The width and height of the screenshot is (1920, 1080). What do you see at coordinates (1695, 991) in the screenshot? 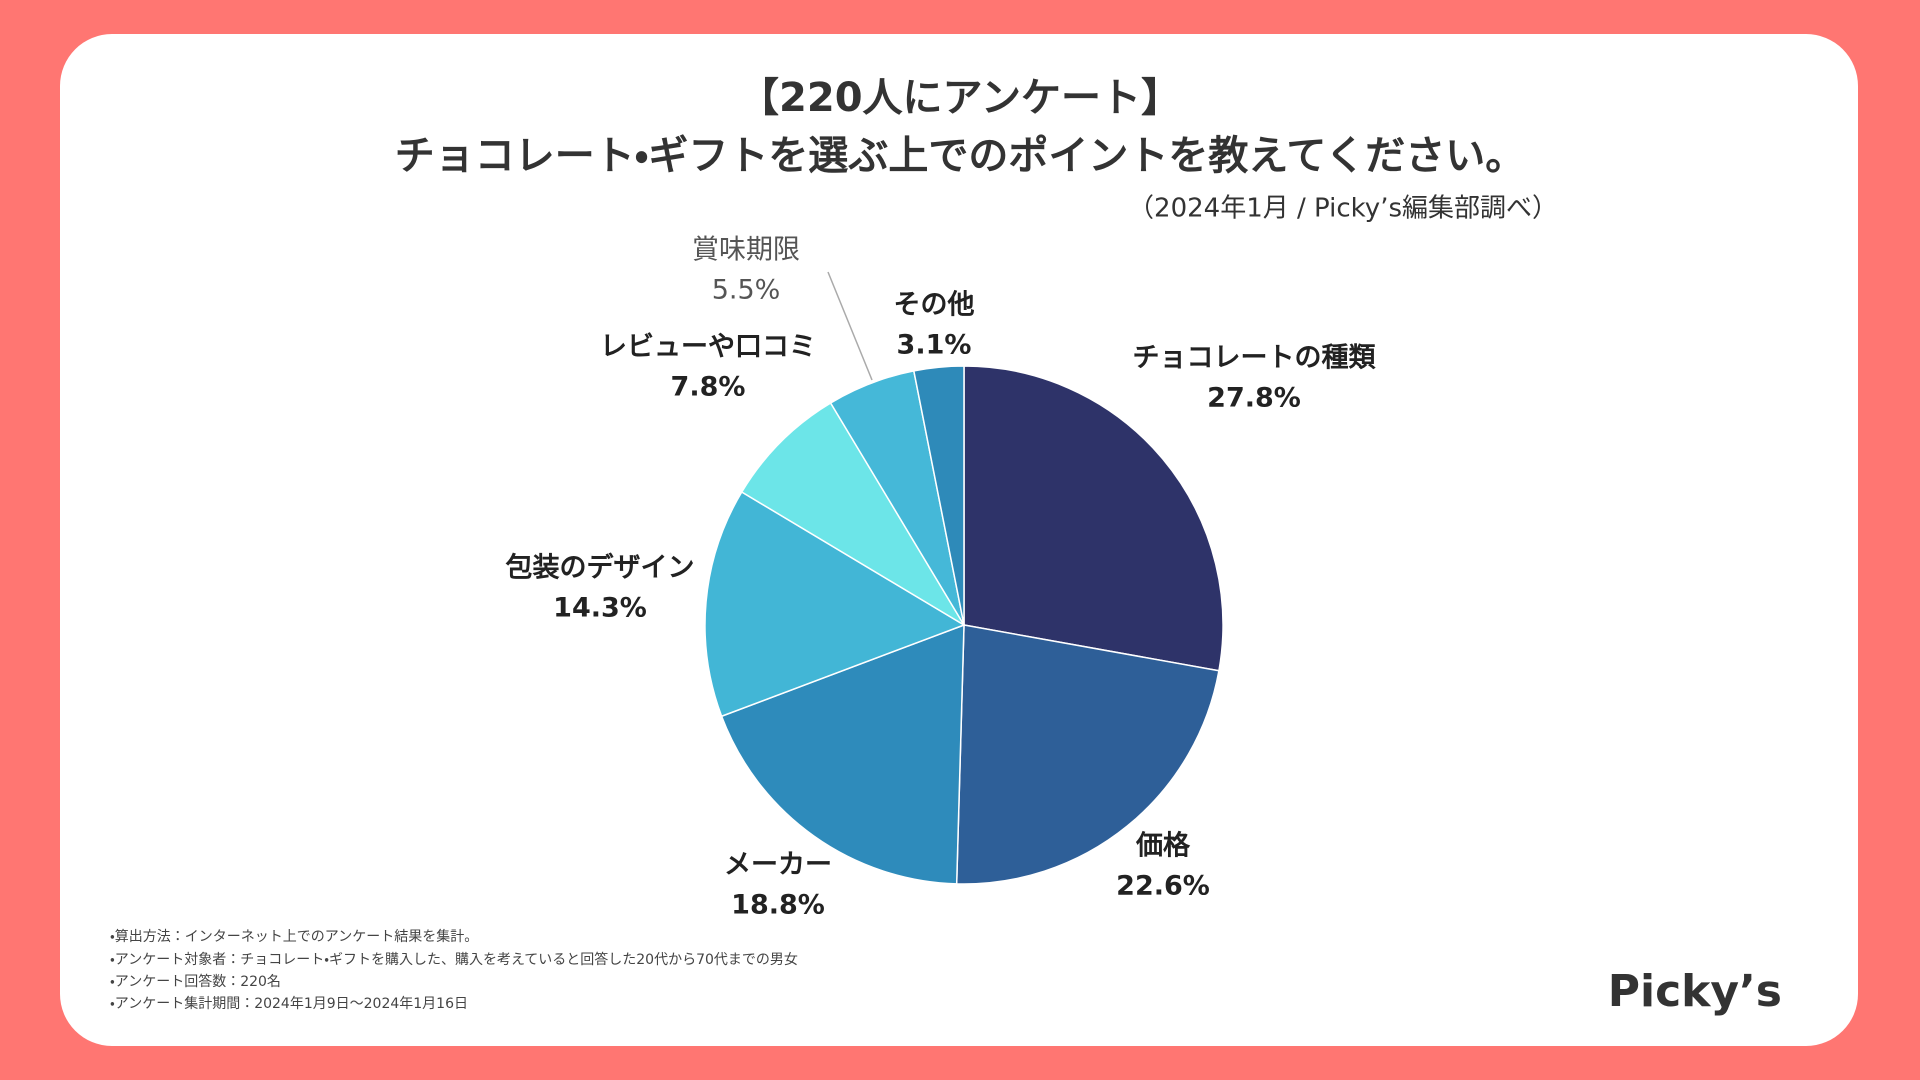
I see `logo: Picky’s` at bounding box center [1695, 991].